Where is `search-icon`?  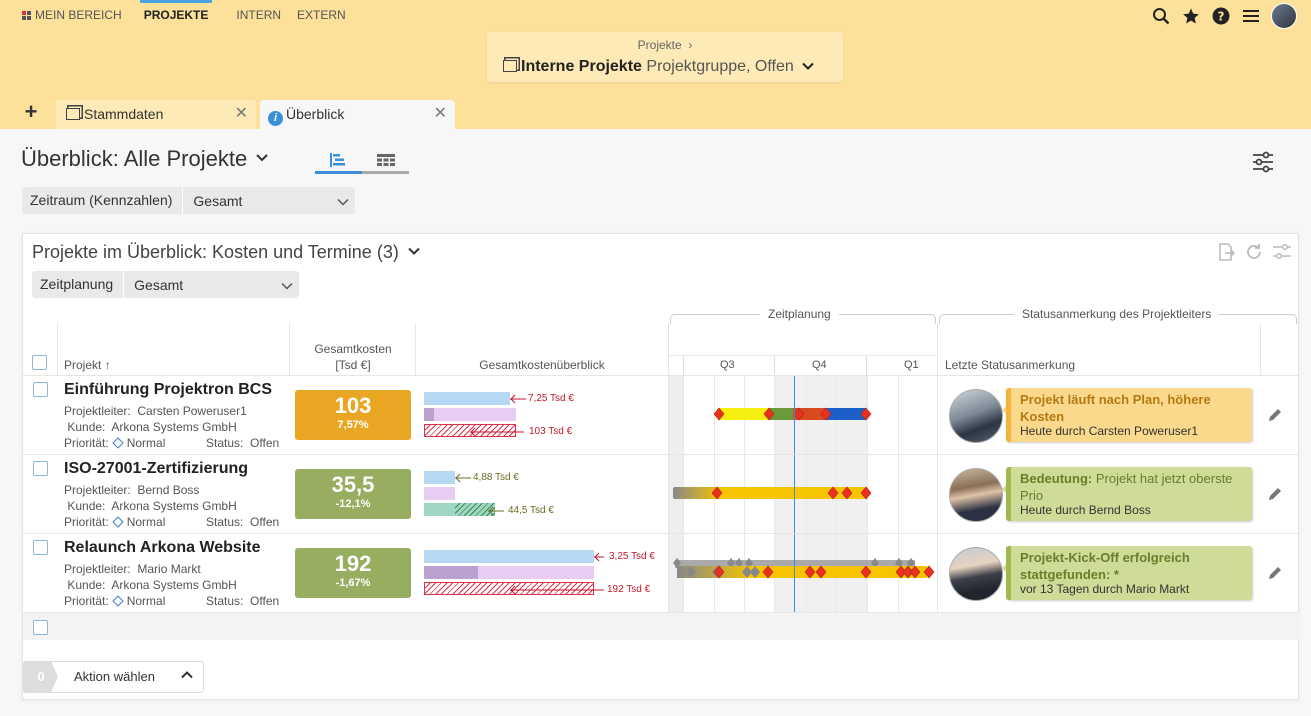 search-icon is located at coordinates (1161, 16).